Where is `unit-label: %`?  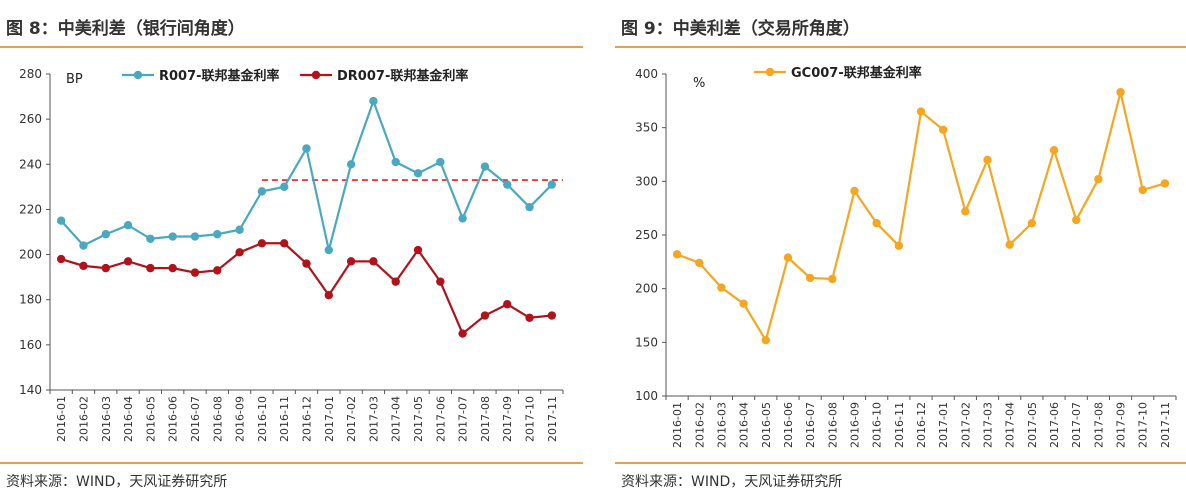 unit-label: % is located at coordinates (699, 83).